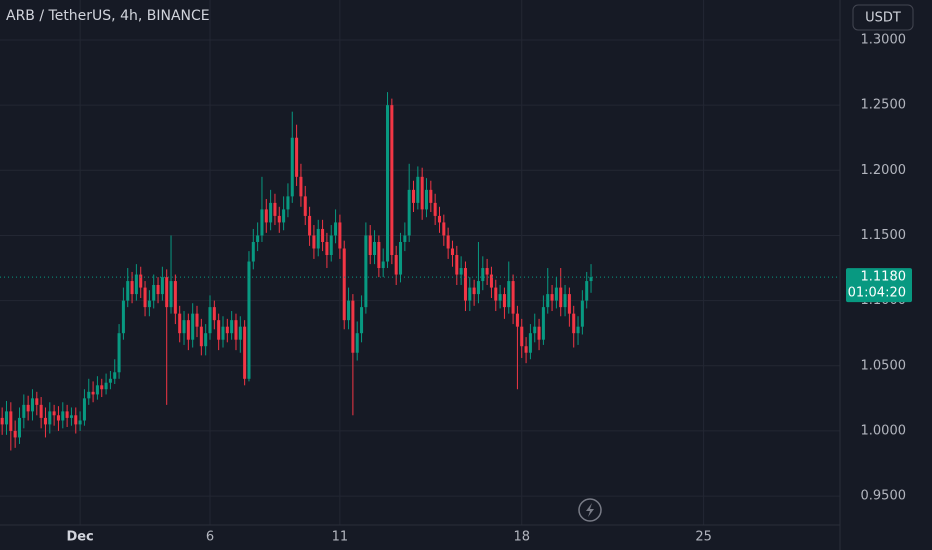 This screenshot has width=932, height=550. What do you see at coordinates (521, 537) in the screenshot?
I see `x-tick-label: 18` at bounding box center [521, 537].